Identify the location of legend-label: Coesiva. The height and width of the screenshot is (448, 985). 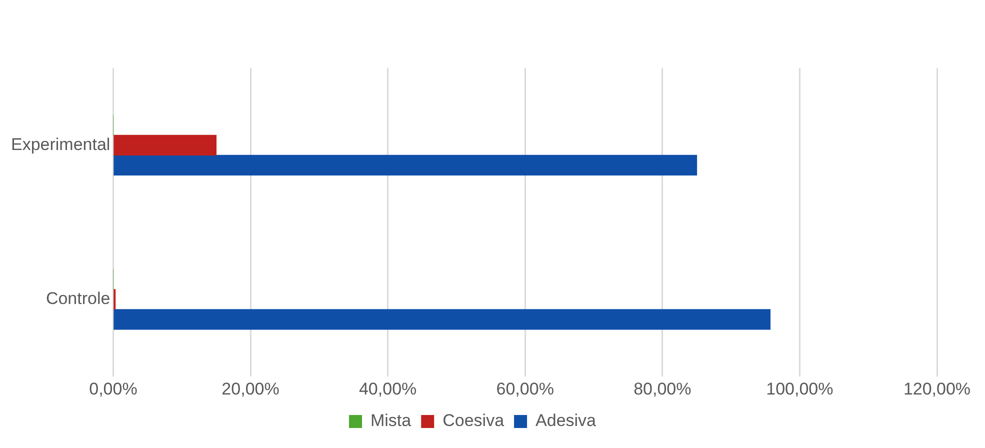
(473, 420).